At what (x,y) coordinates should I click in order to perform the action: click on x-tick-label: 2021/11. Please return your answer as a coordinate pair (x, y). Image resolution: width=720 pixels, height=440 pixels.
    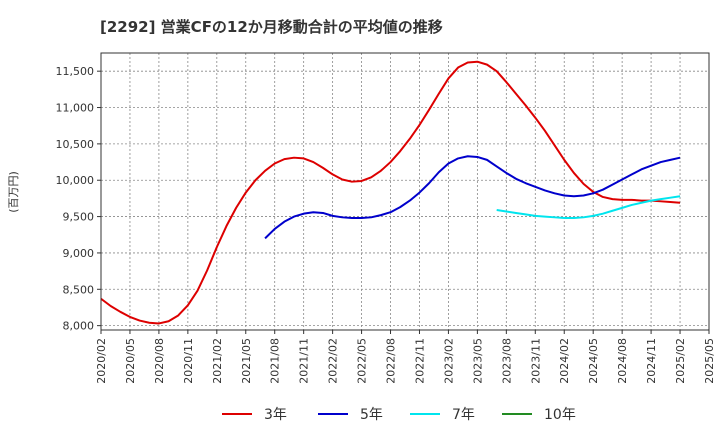
    Looking at the image, I should click on (304, 361).